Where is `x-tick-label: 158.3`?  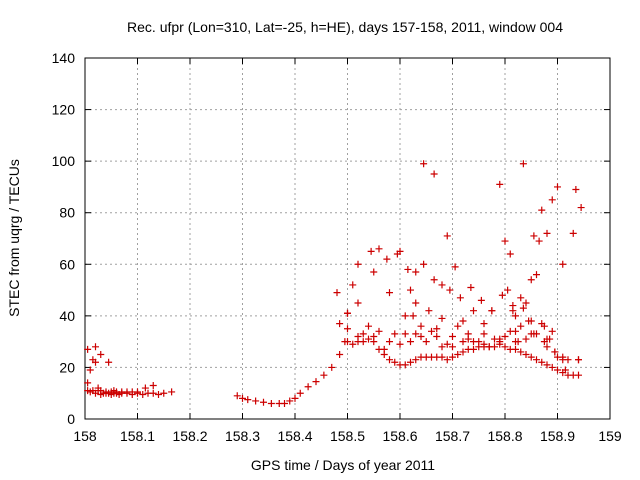
x-tick-label: 158.3 is located at coordinates (242, 436).